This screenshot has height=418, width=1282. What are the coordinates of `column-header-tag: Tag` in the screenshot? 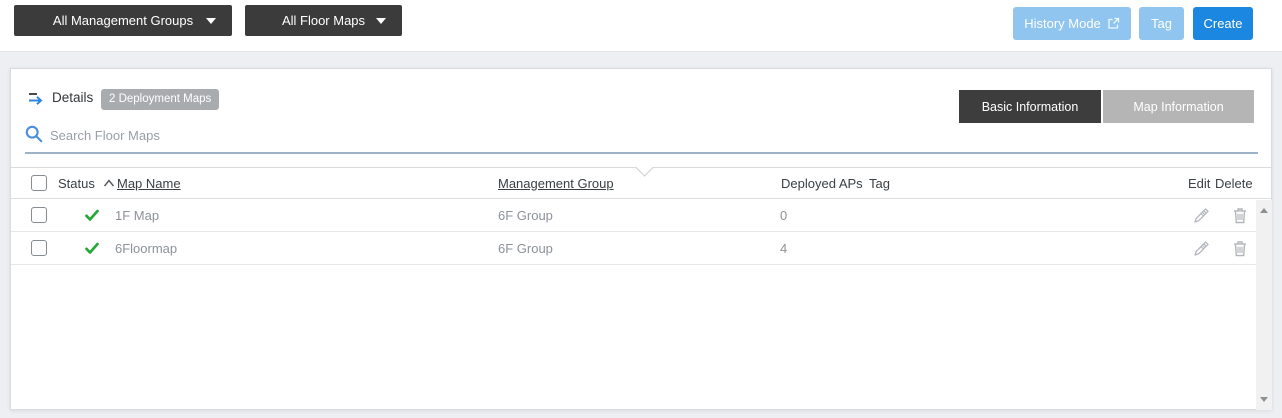 It's located at (879, 183).